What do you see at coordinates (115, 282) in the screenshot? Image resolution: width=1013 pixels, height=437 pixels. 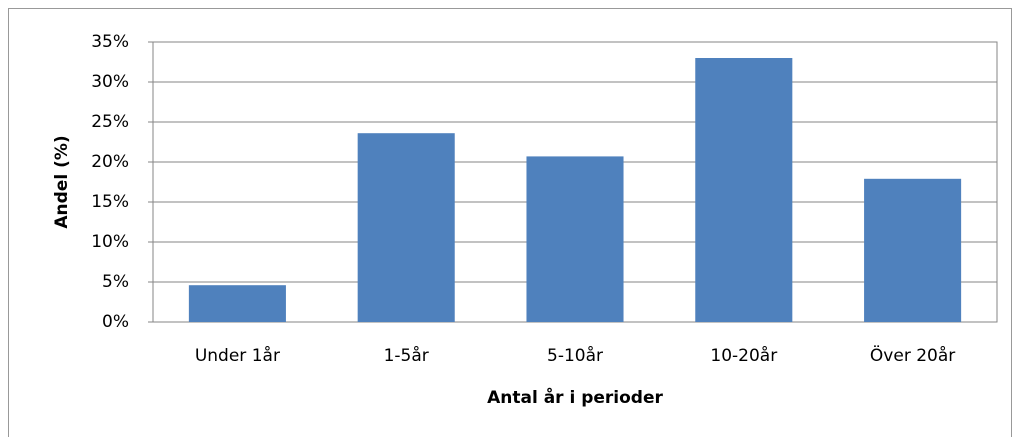 I see `y-tick-label: 5%` at bounding box center [115, 282].